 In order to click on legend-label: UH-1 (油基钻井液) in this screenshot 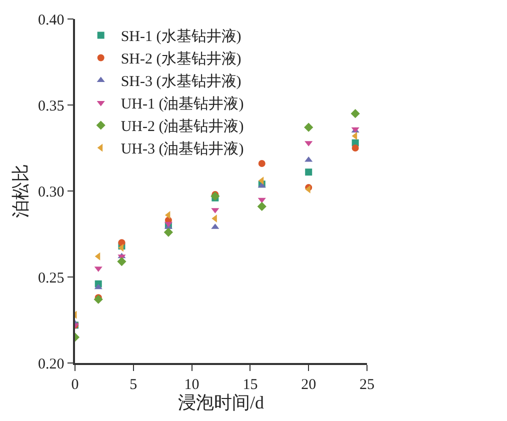, I will do `click(182, 104)`.